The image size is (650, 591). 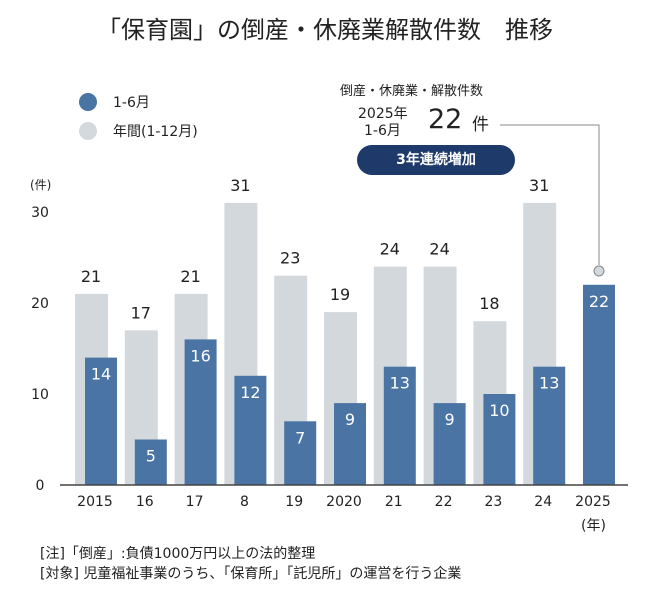 I want to click on annotation-months: 1-6月, so click(x=382, y=131).